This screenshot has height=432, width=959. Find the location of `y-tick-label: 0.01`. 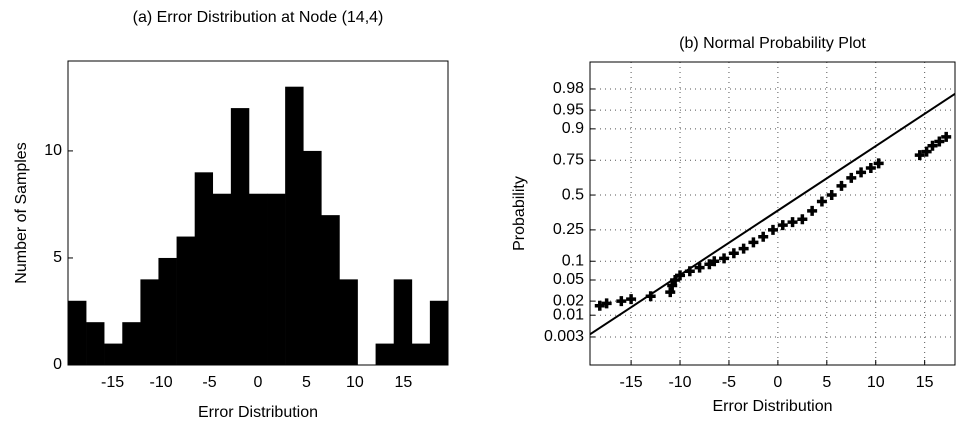

y-tick-label: 0.01 is located at coordinates (568, 314).